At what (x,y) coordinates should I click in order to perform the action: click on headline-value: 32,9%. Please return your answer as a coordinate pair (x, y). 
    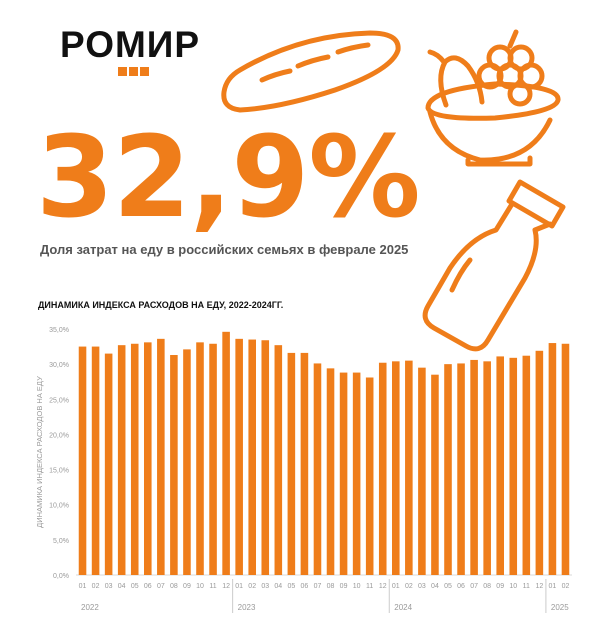
    Looking at the image, I should click on (228, 178).